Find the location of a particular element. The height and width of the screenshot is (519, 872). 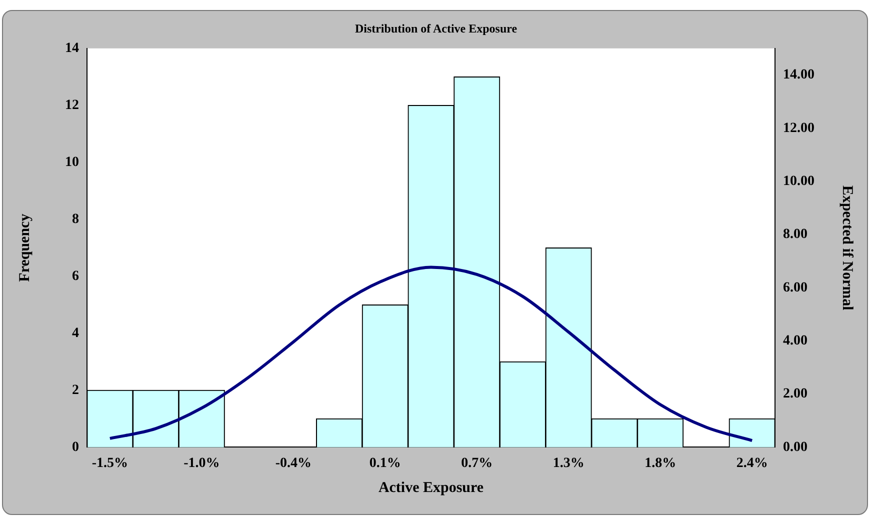

x-tick-label: 2.4% is located at coordinates (752, 464).